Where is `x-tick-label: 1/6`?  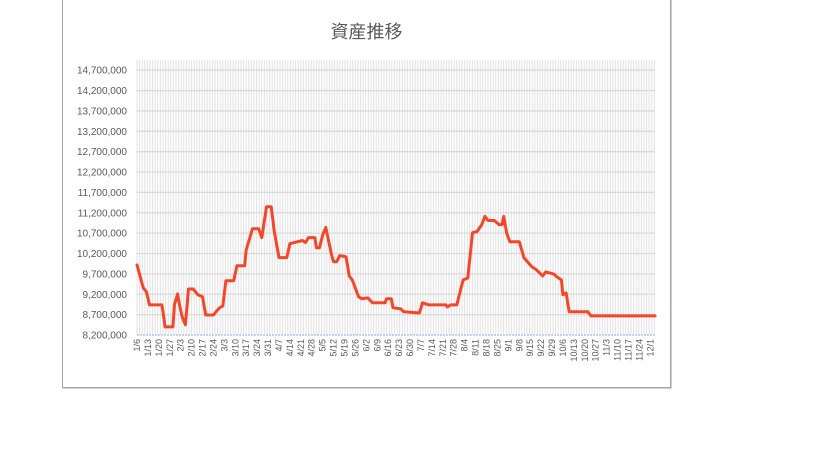
x-tick-label: 1/6 is located at coordinates (137, 345).